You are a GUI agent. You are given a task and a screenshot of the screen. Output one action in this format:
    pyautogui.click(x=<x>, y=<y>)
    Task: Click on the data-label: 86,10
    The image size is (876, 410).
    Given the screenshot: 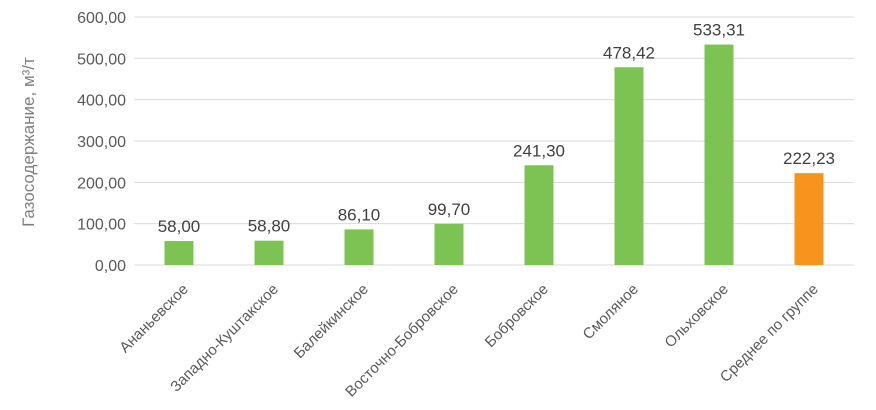 What is the action you would take?
    pyautogui.click(x=359, y=214)
    